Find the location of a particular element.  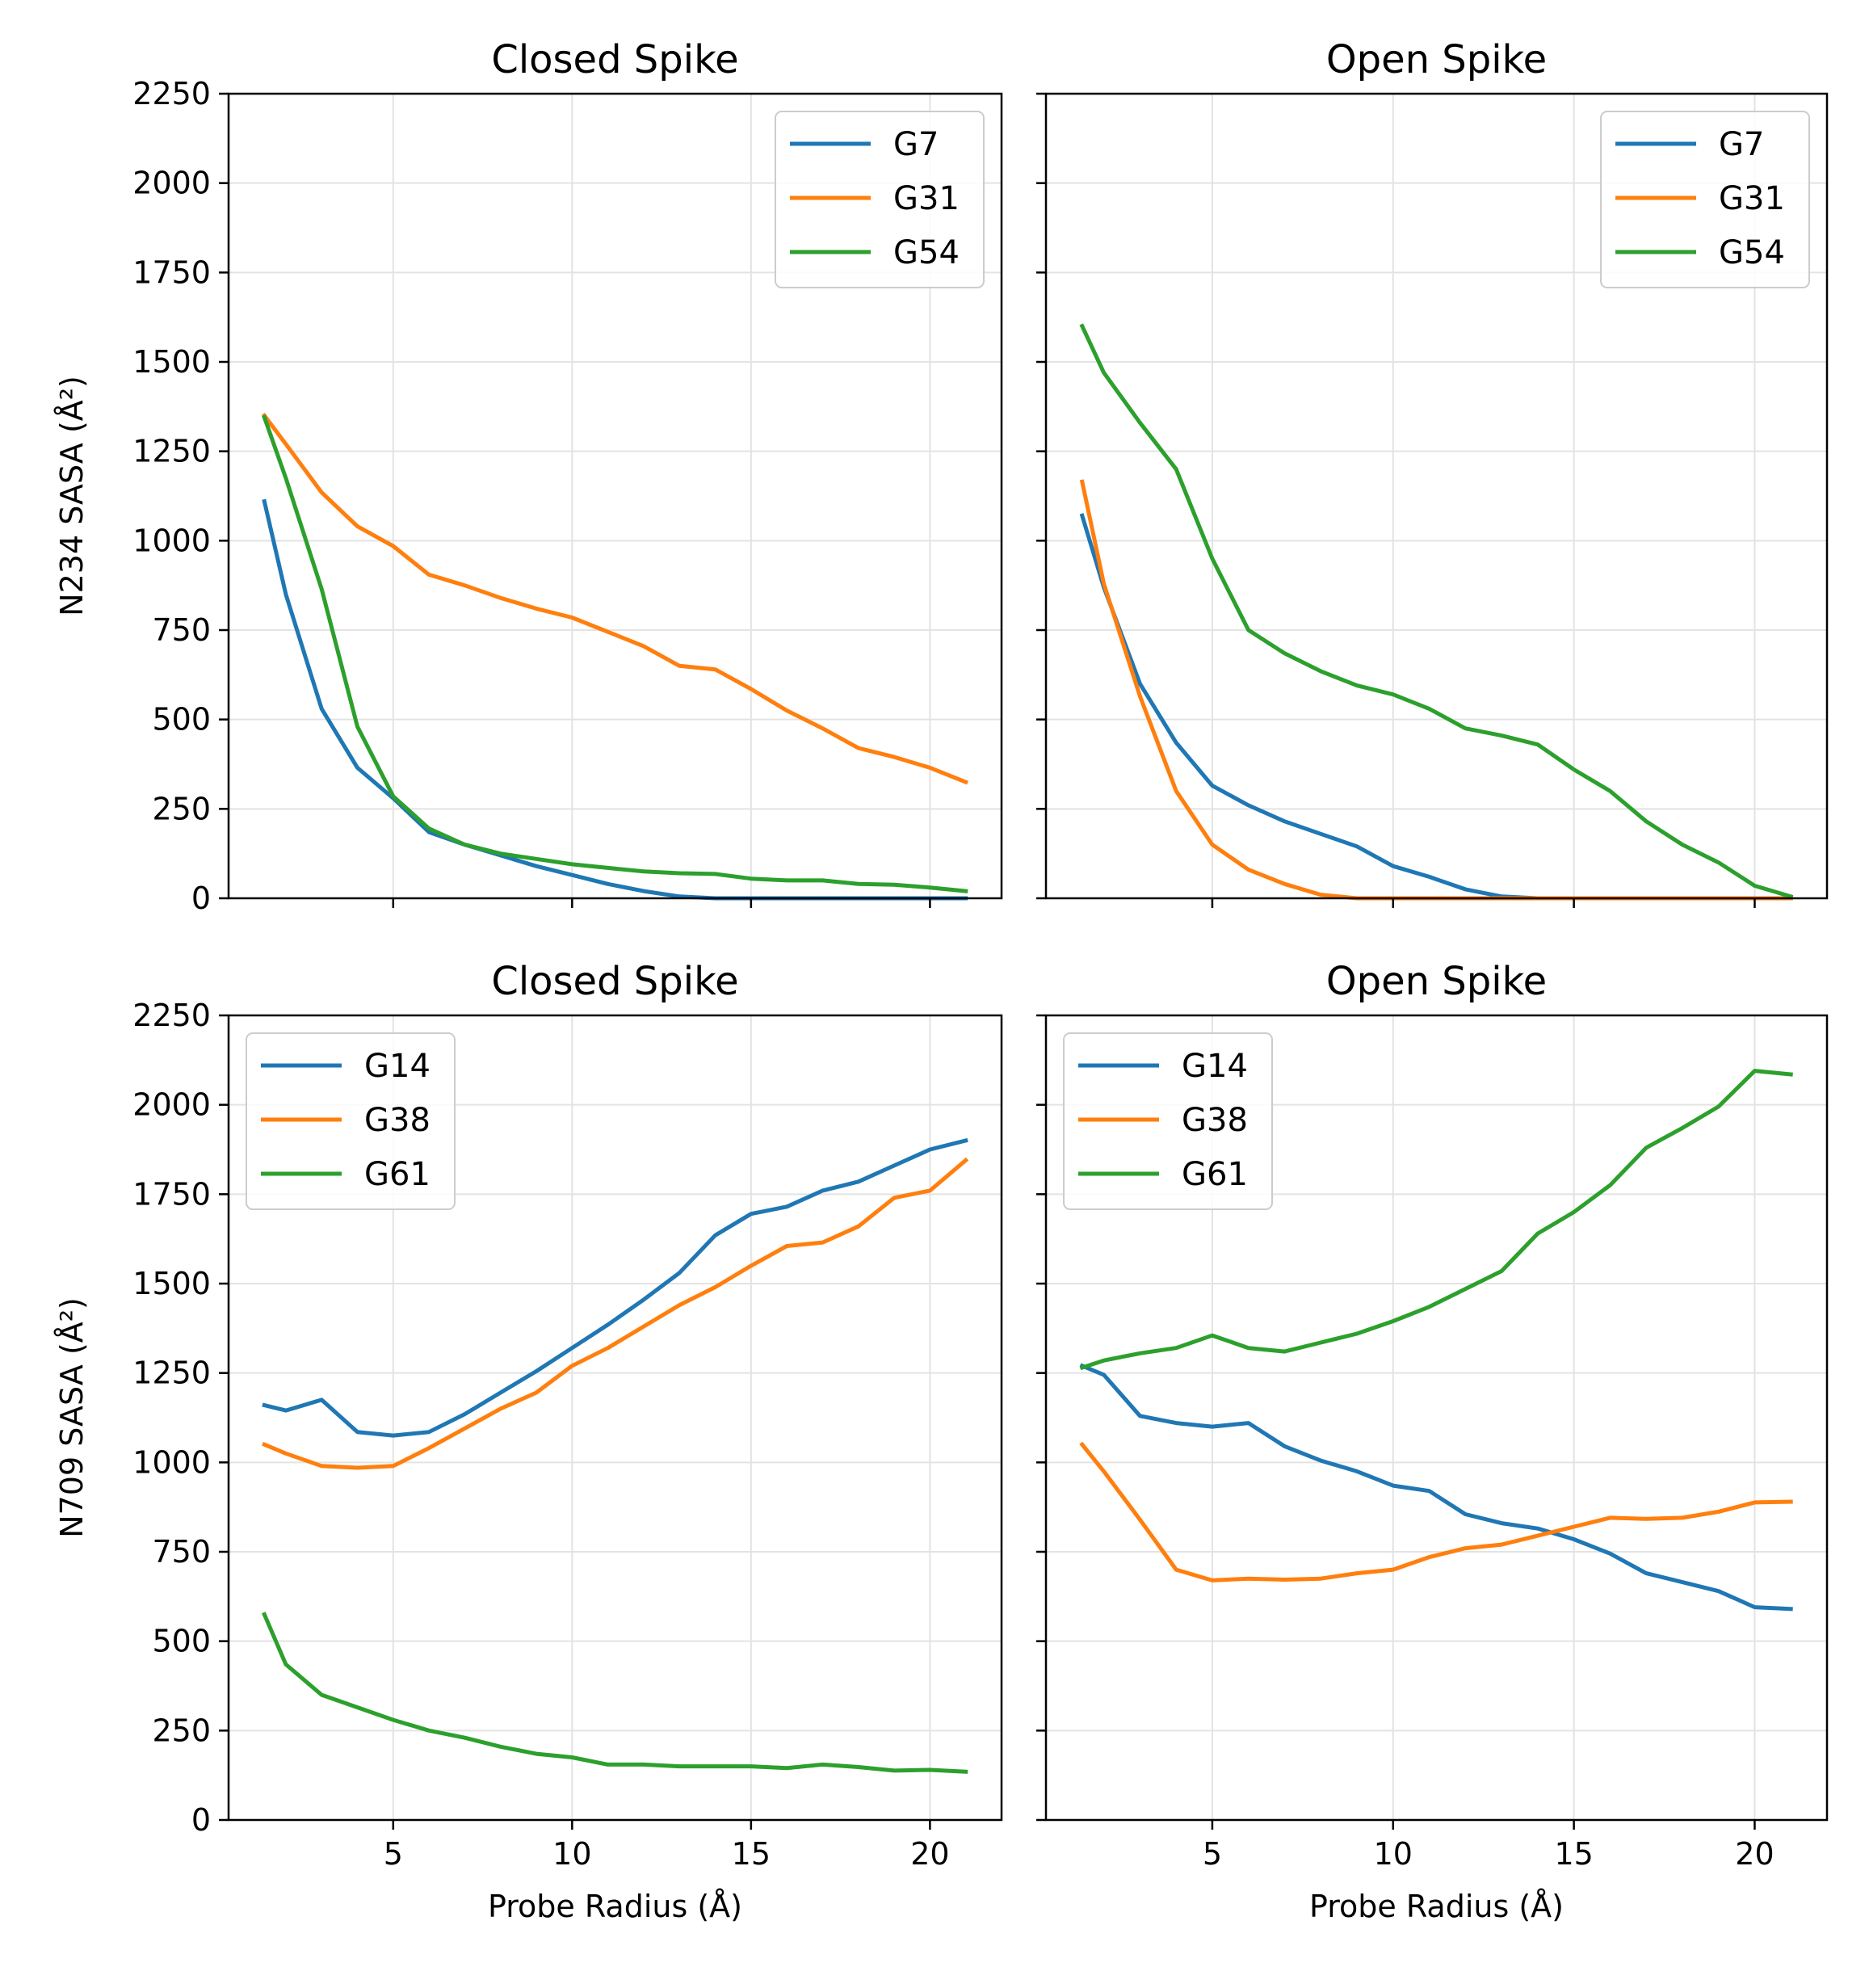

y-axis-label: N709 SASA (Å²) is located at coordinates (72, 1417).